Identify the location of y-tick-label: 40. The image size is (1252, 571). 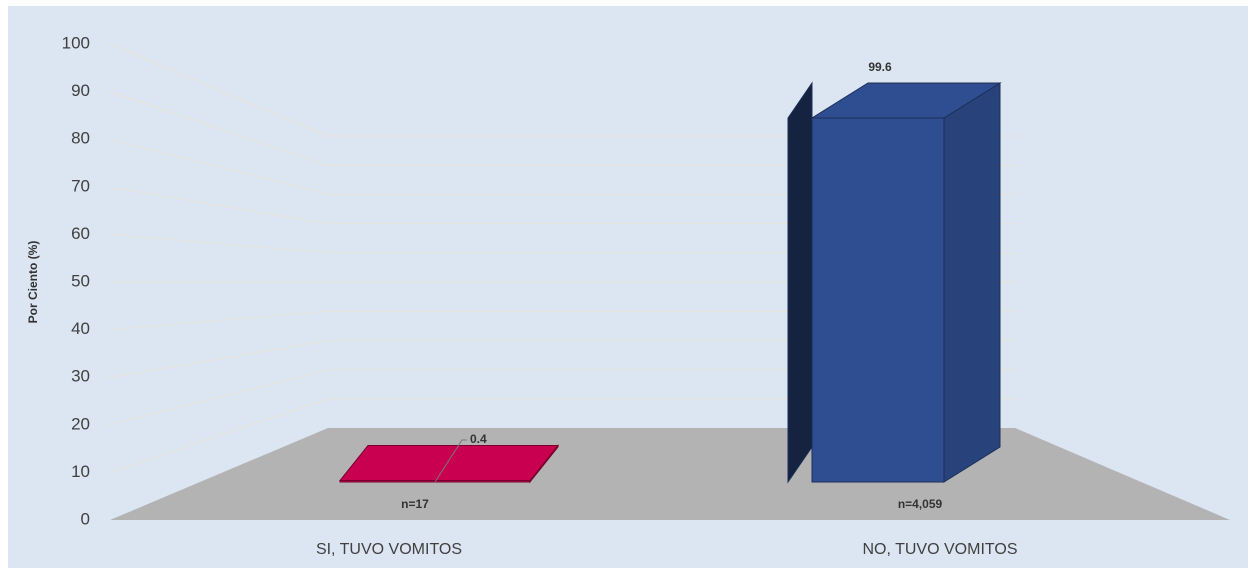
(80, 328).